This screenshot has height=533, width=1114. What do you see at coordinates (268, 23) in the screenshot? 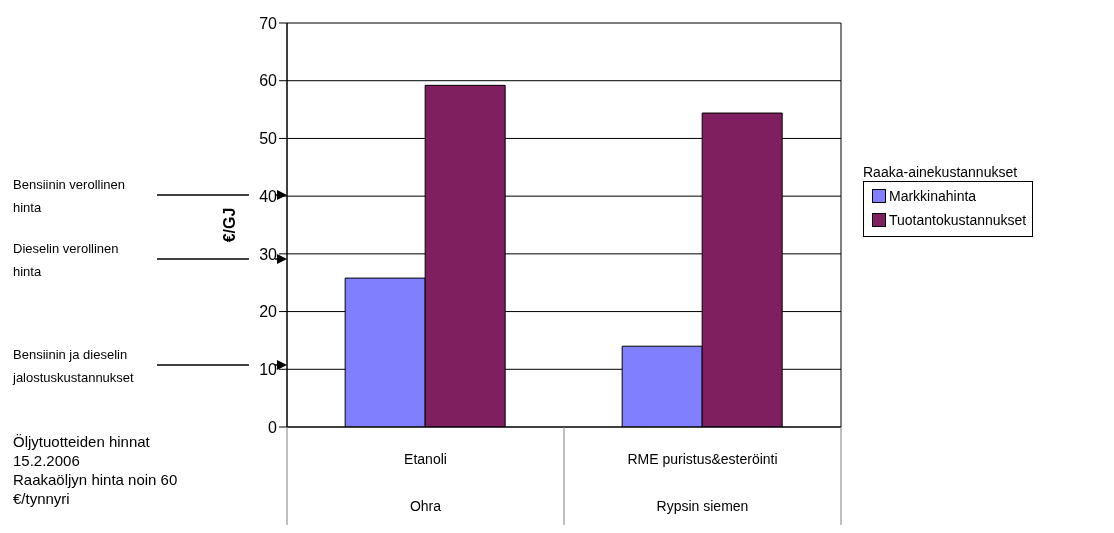
I see `y-tick-label: 70` at bounding box center [268, 23].